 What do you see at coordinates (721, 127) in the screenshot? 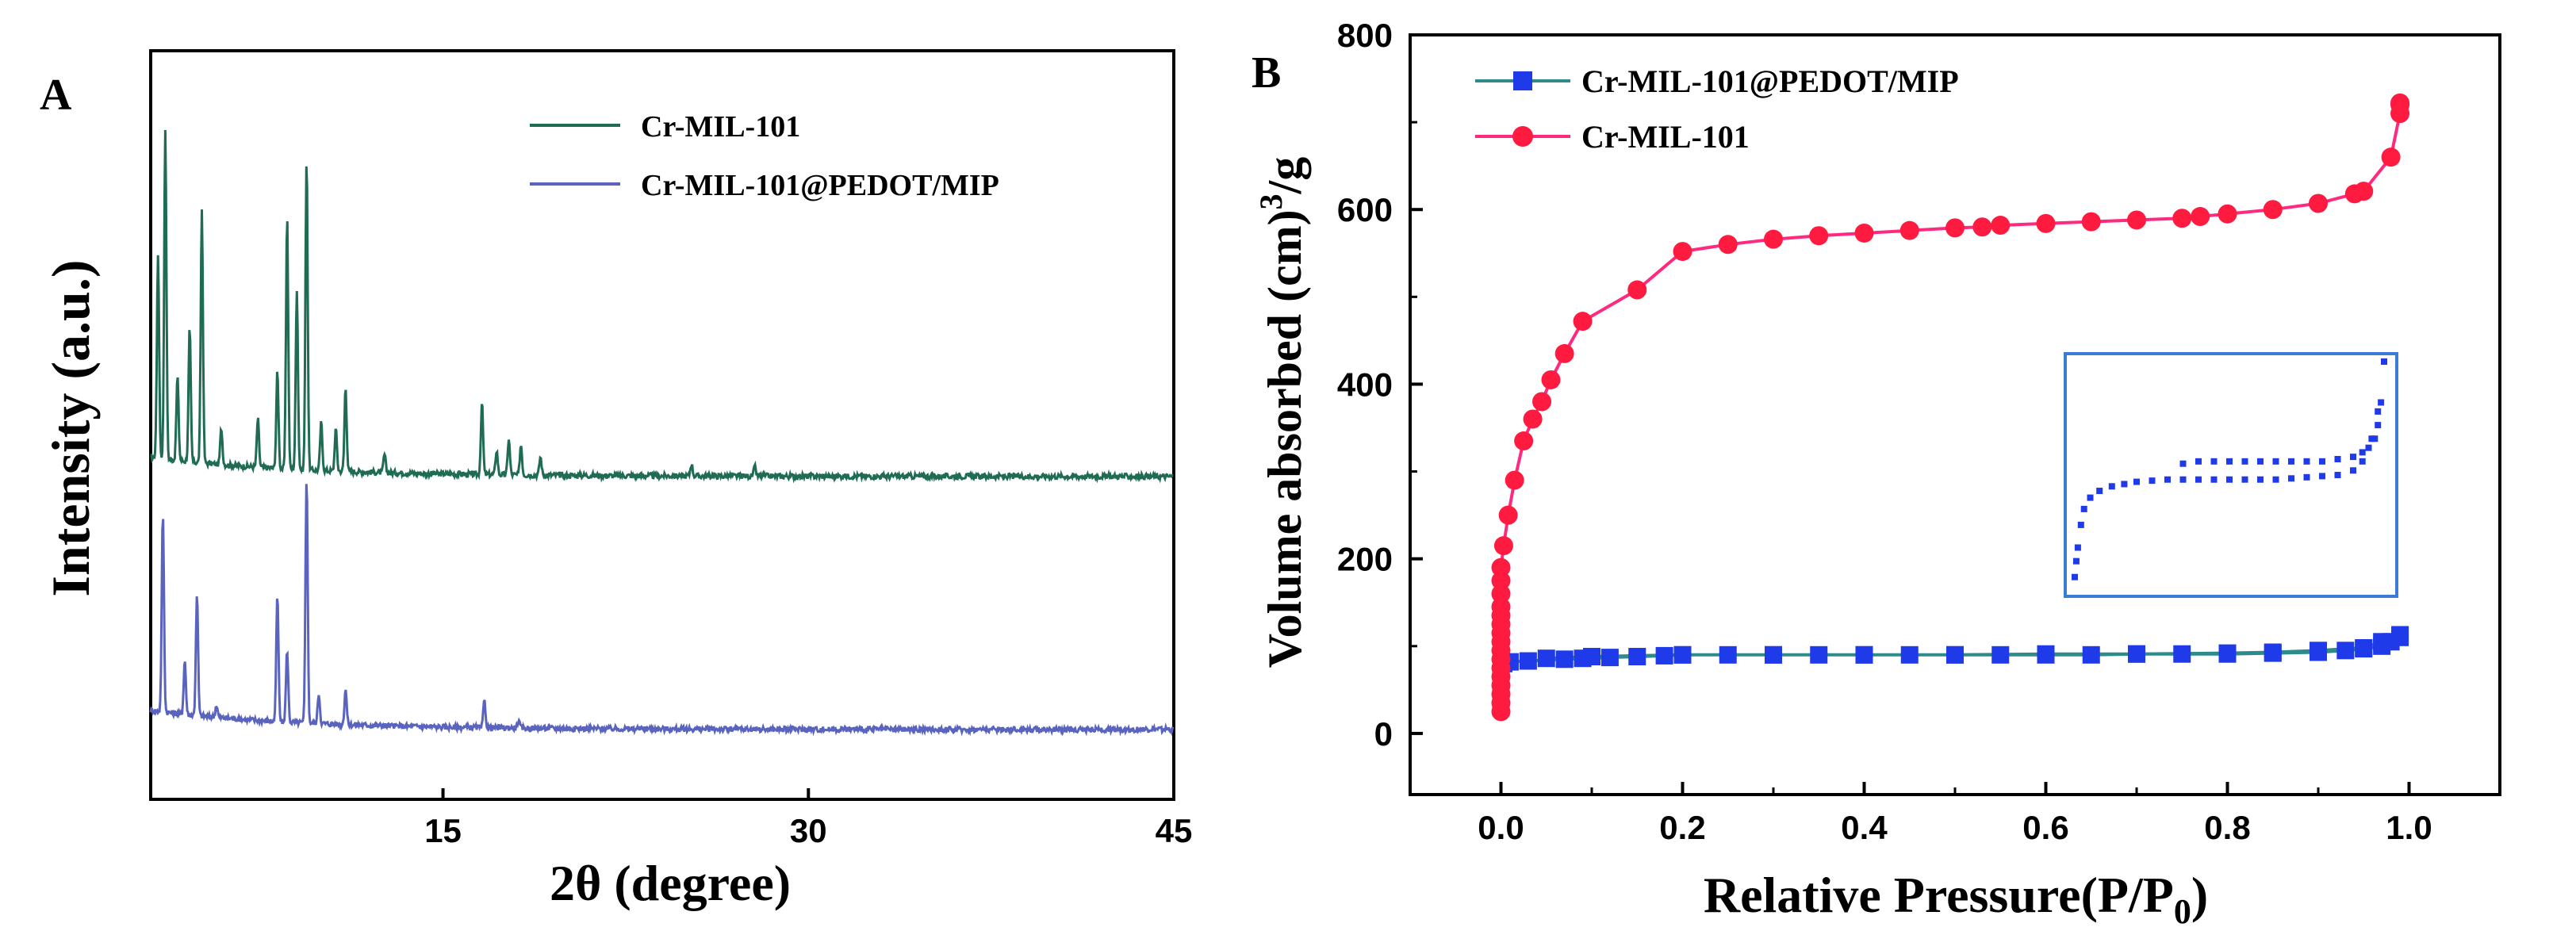
I see `legend-a-label-cr-mil-101: Cr-MIL-101` at bounding box center [721, 127].